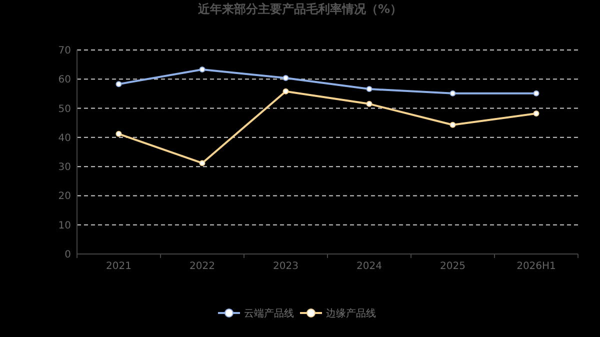  What do you see at coordinates (64, 138) in the screenshot?
I see `y-tick-label: 40` at bounding box center [64, 138].